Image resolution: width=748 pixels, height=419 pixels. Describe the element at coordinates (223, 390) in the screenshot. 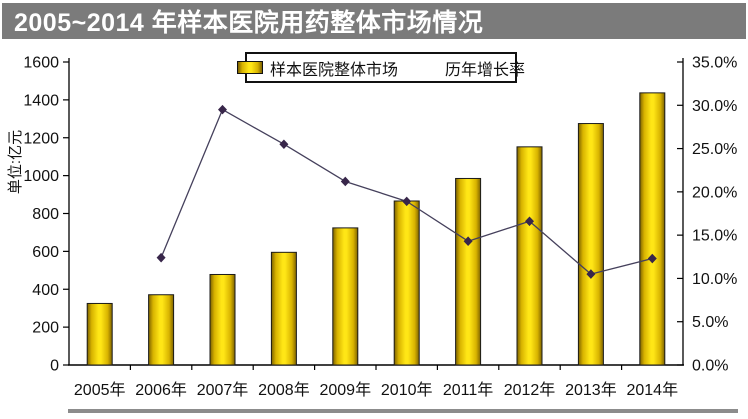

I see `x-axis-label: 2007年` at that location.